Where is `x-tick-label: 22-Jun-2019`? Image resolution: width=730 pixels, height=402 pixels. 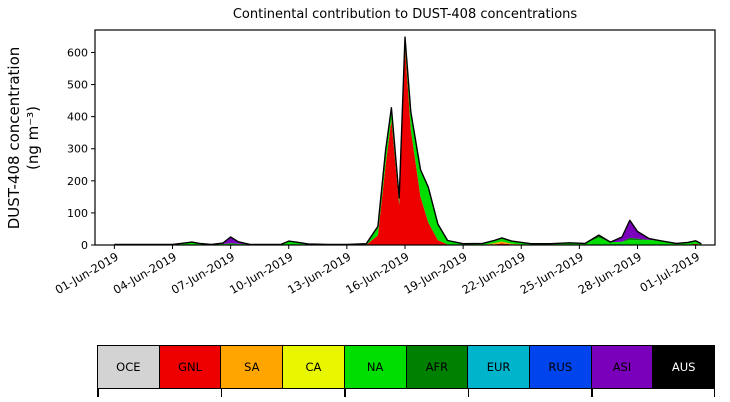
x-tick-label: 22-Jun-2019 is located at coordinates (493, 273).